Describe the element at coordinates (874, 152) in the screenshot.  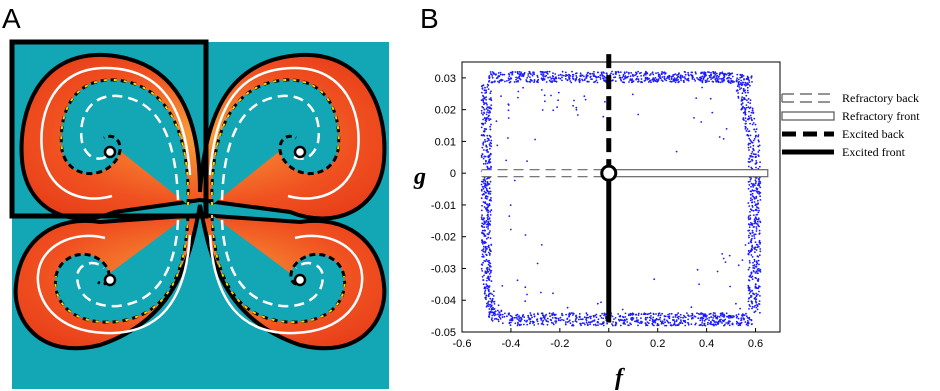
I see `legend-label: Excited front` at that location.